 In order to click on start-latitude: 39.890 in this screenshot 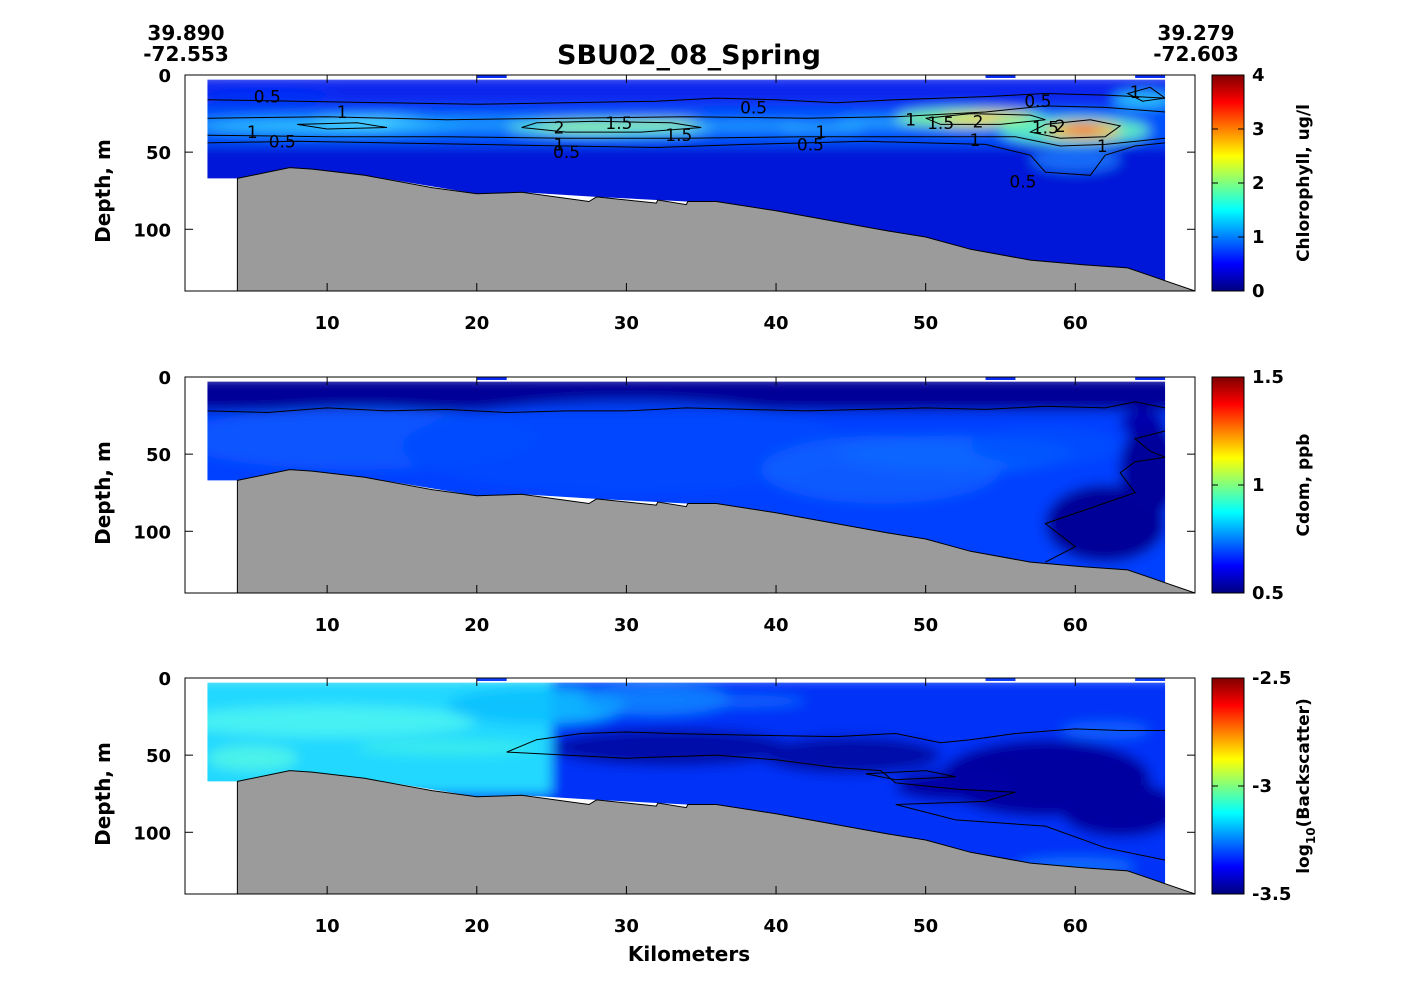, I will do `click(185, 33)`.